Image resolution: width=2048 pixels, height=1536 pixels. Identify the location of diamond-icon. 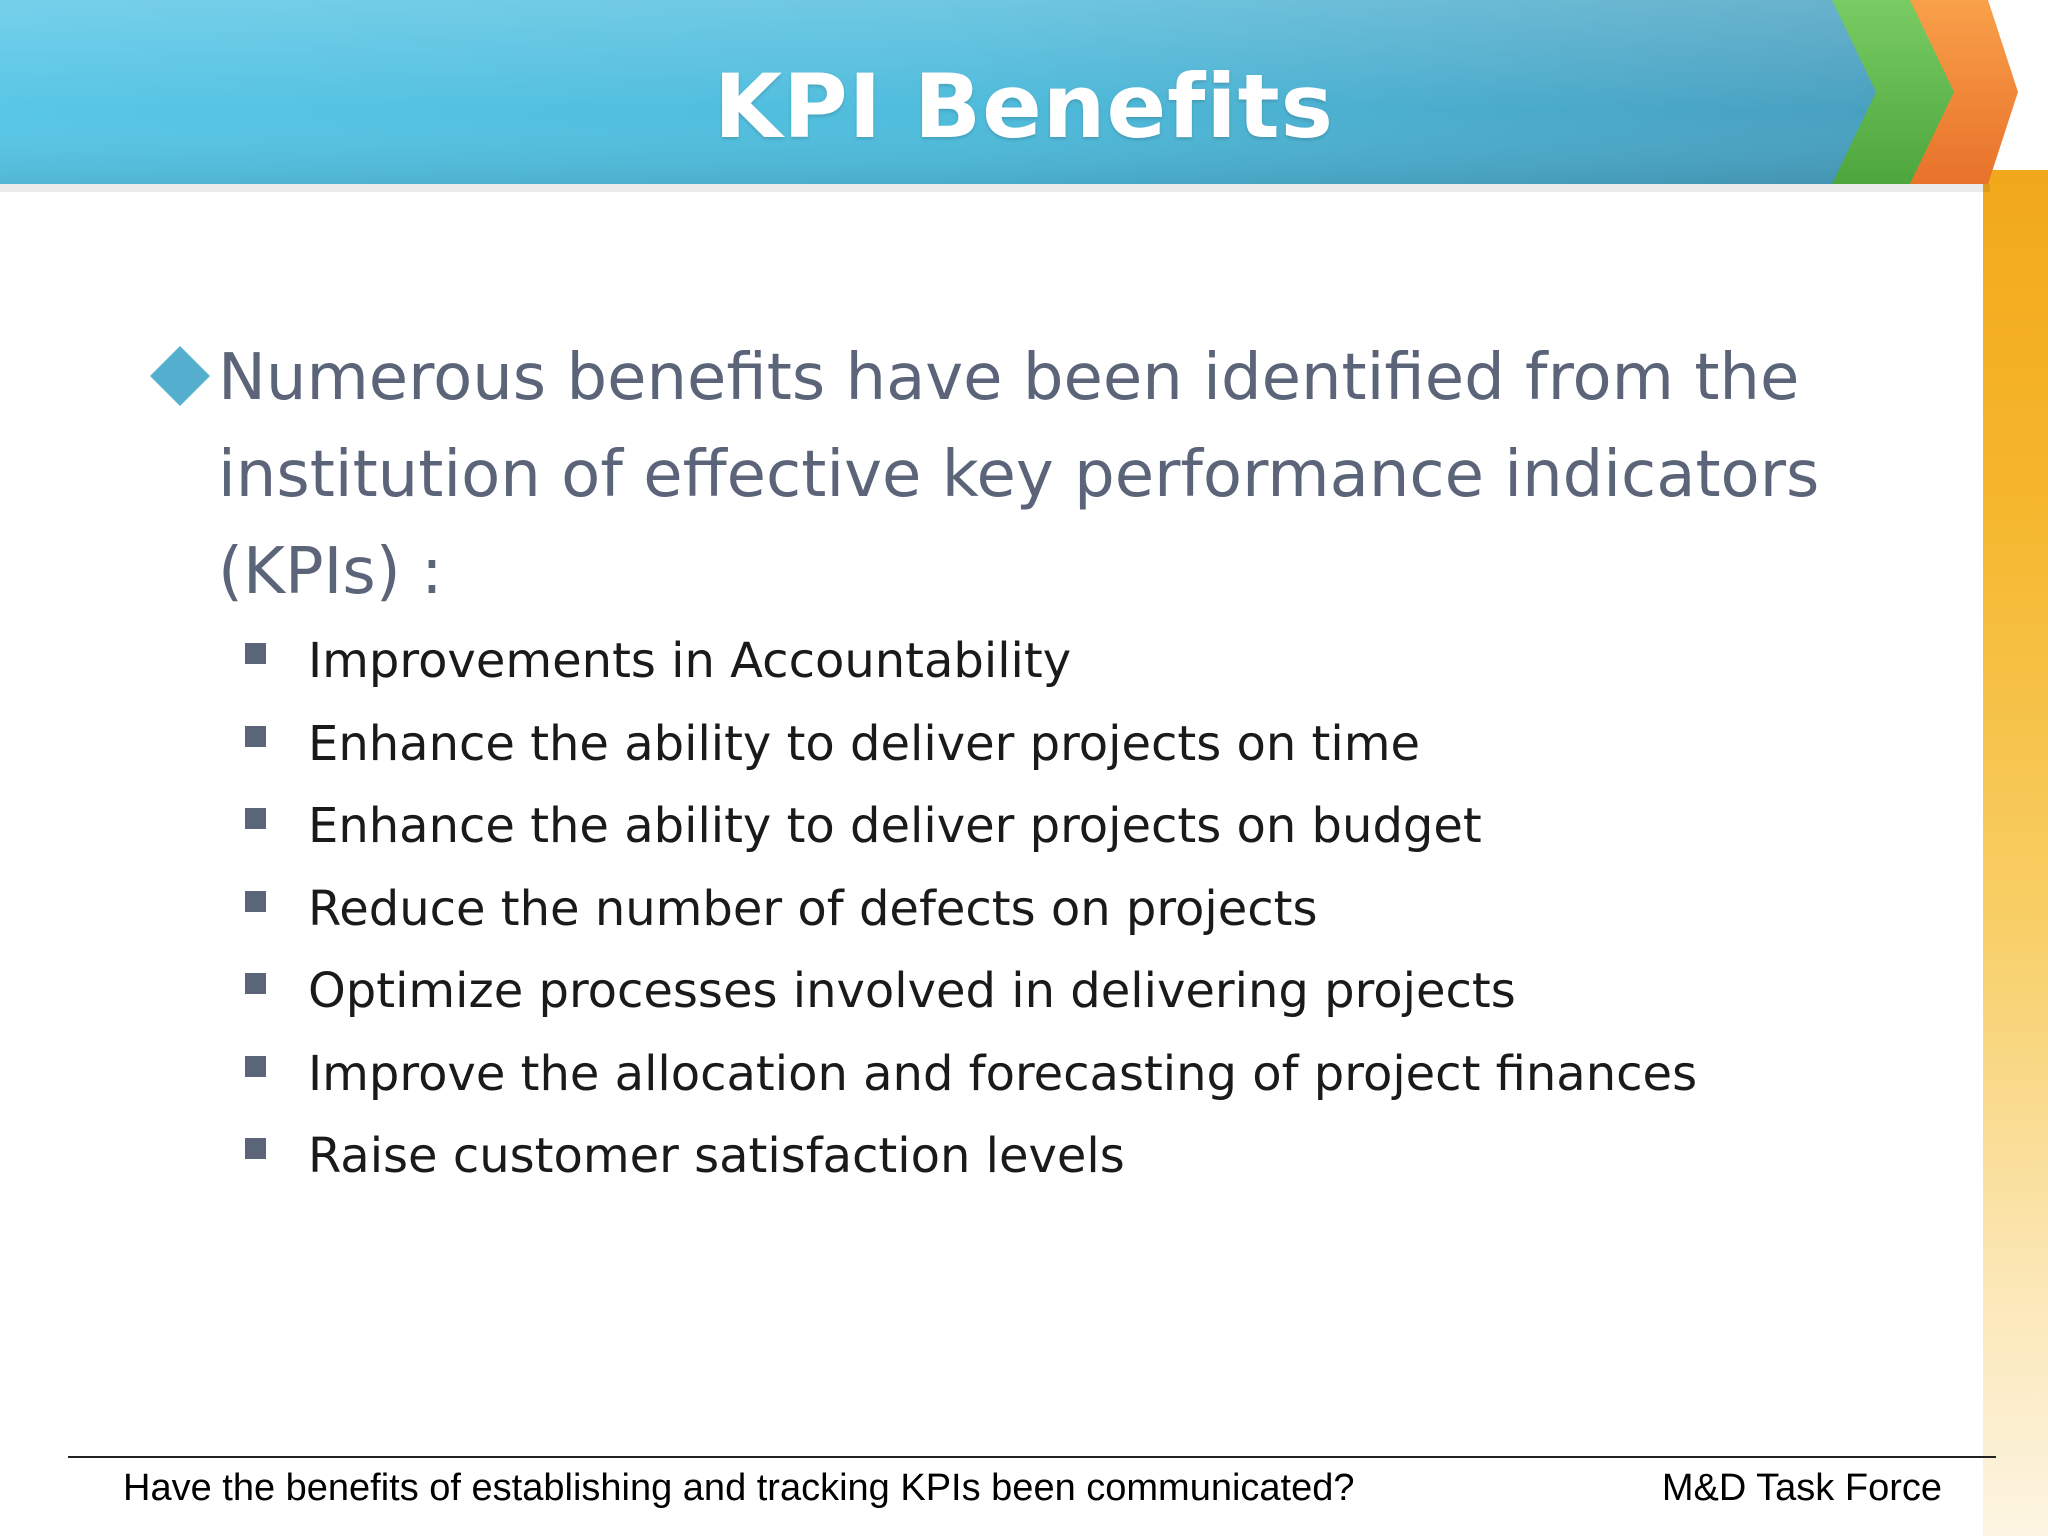
(180, 376).